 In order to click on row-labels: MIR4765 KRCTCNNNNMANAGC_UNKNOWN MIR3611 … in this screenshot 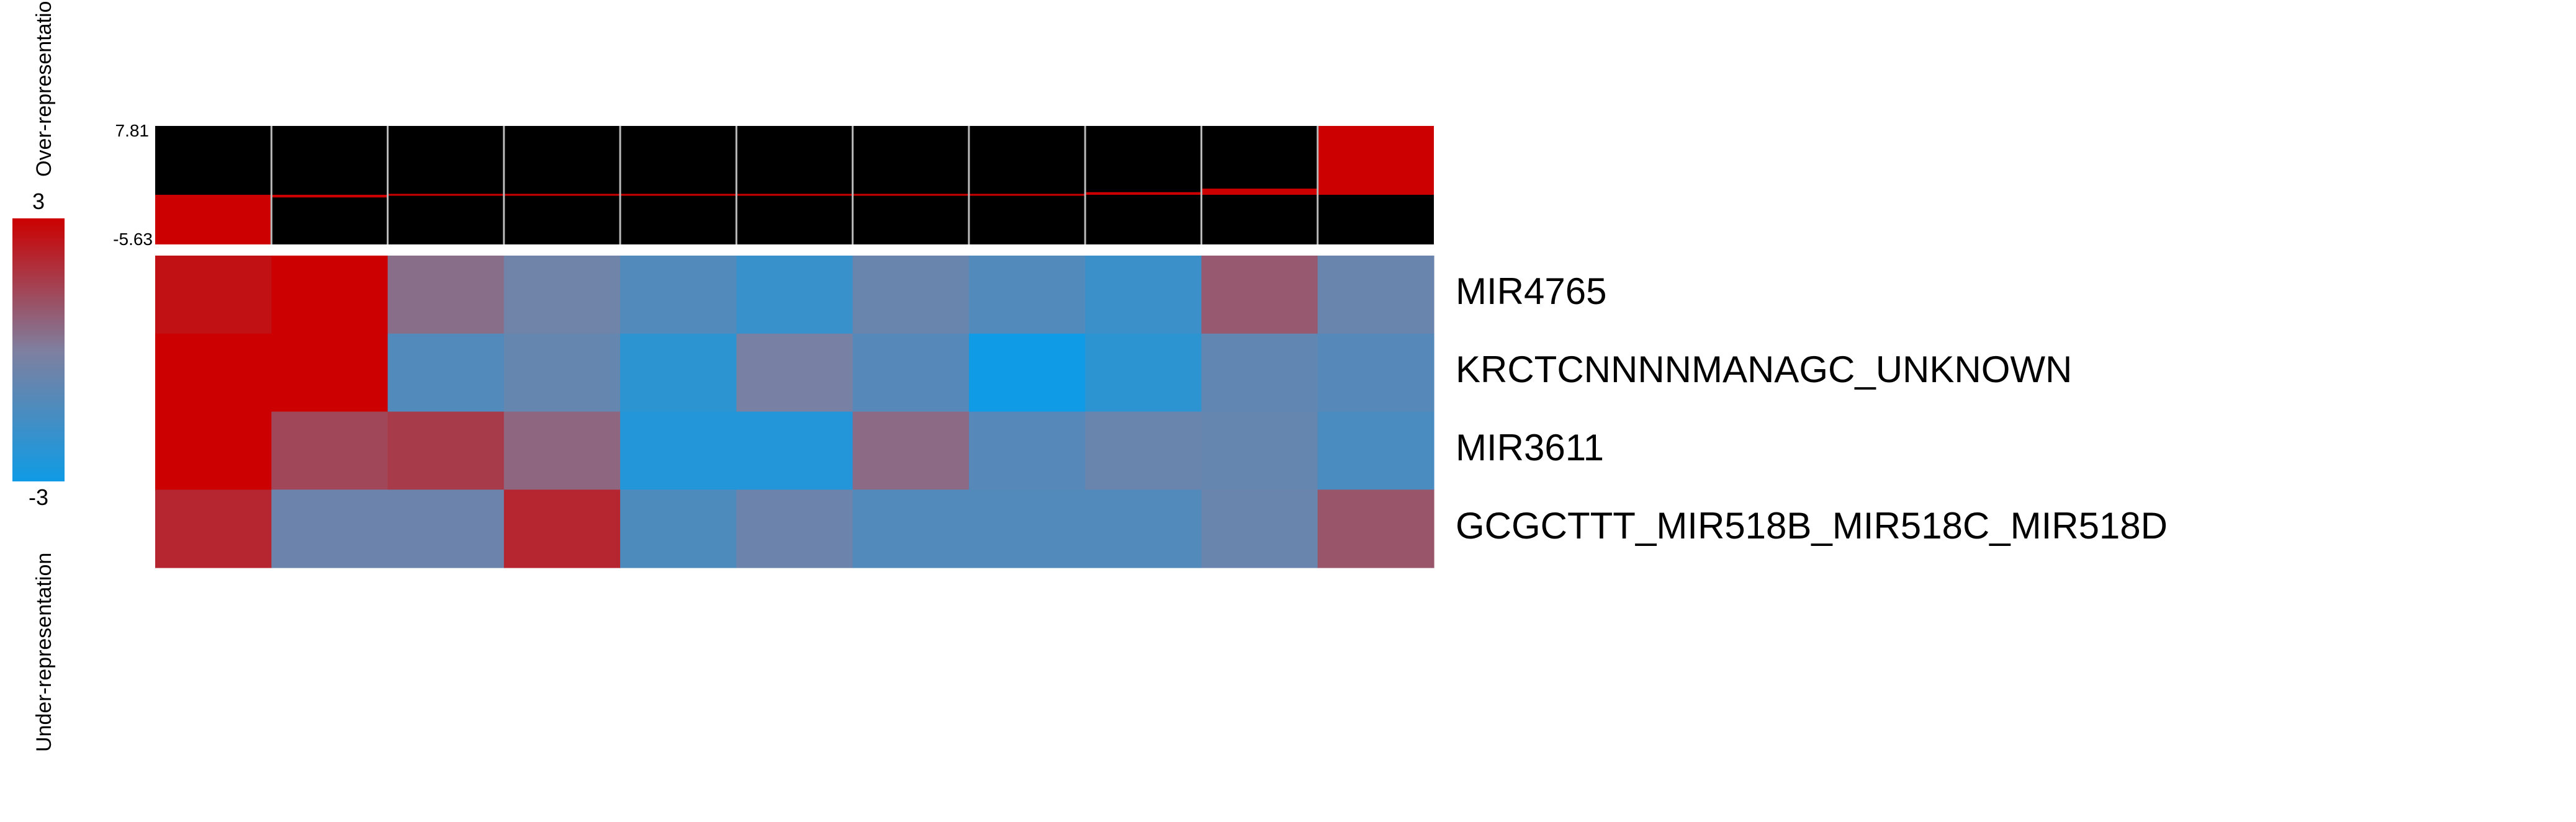, I will do `click(1812, 409)`.